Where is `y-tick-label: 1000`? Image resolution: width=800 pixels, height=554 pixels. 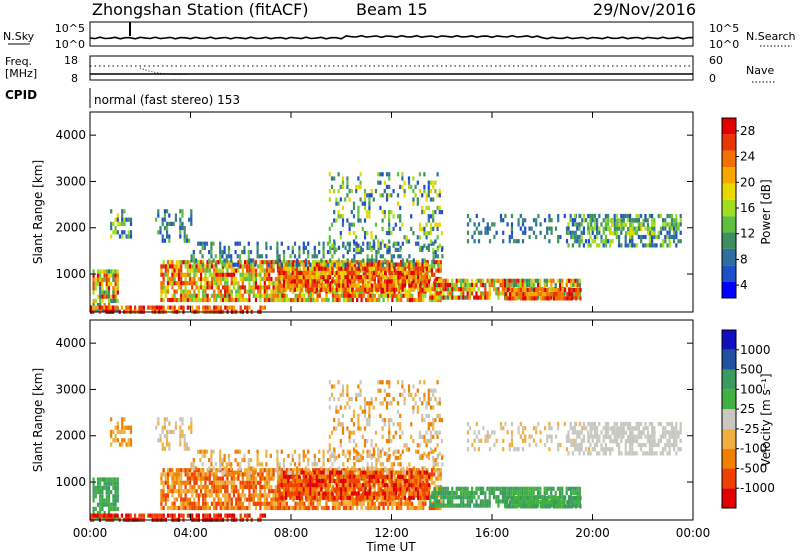
y-tick-label: 1000 is located at coordinates (70, 274).